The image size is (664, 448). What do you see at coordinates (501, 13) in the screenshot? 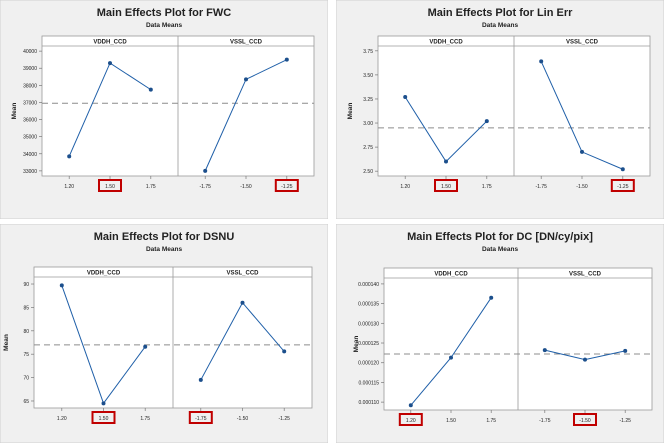
I see `chart-title: Main Effects Plot for Lin Err` at bounding box center [501, 13].